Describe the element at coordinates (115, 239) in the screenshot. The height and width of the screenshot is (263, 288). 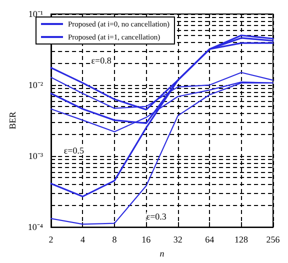
I see `x-tick-label: 8` at that location.